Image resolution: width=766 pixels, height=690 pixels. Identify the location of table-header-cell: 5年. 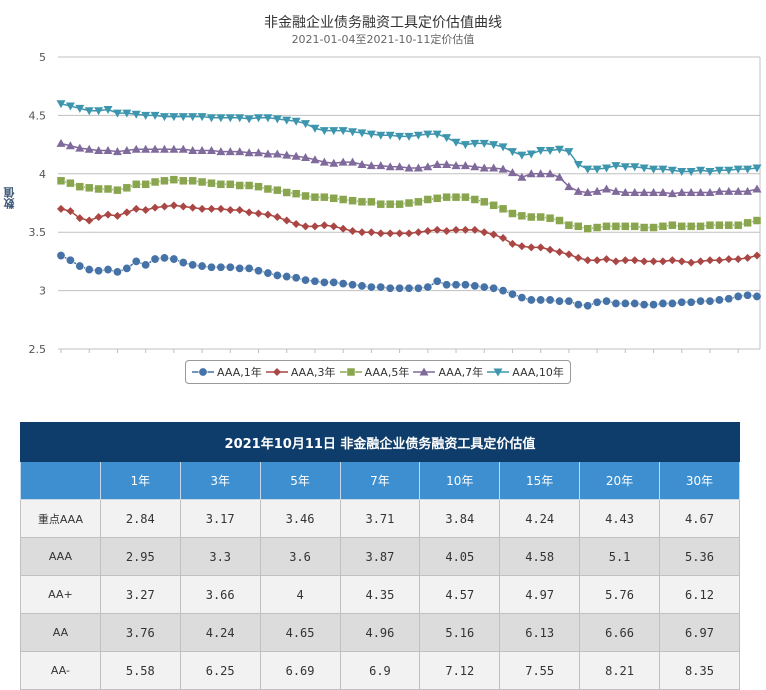
(300, 480).